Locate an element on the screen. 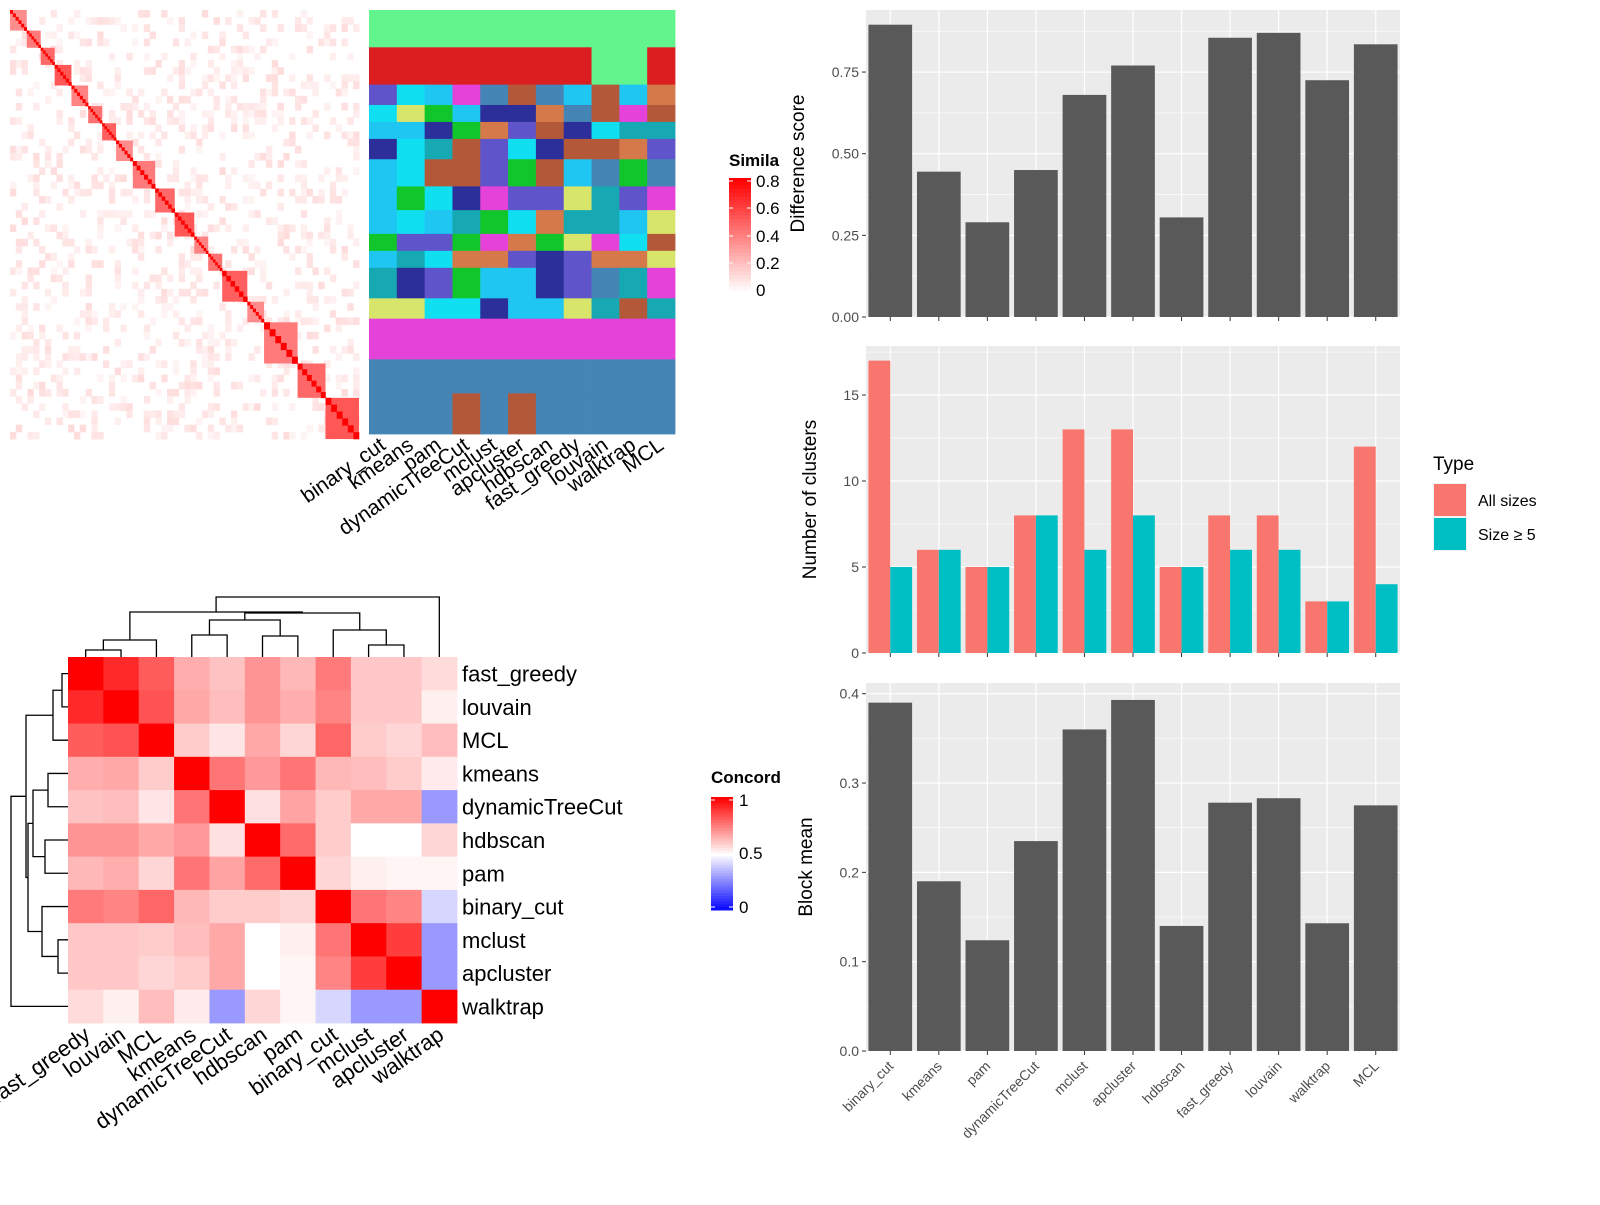 The width and height of the screenshot is (1600, 1205). number_of_clusters-bar is located at coordinates (1025, 584).